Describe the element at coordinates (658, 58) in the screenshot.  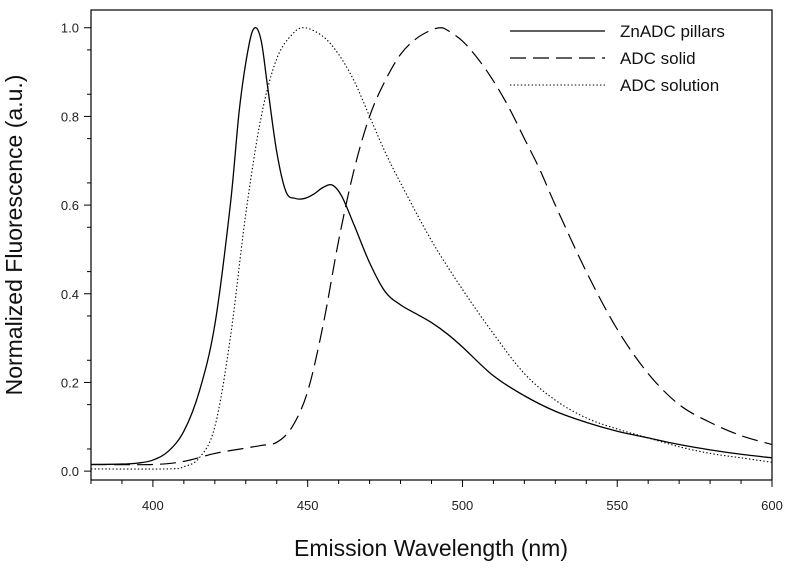
I see `legend-label: ADC solid` at that location.